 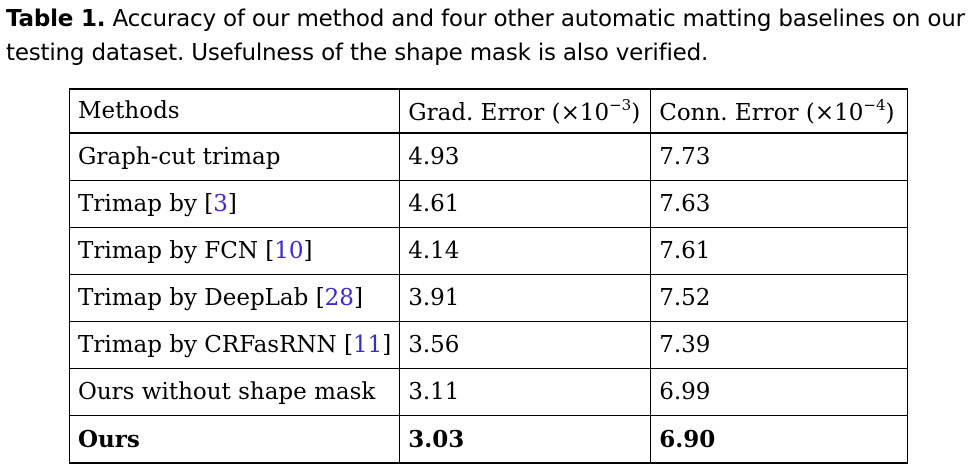 I want to click on table-row: Trimap by FCN [10] 4.14 7.61, so click(x=488, y=251).